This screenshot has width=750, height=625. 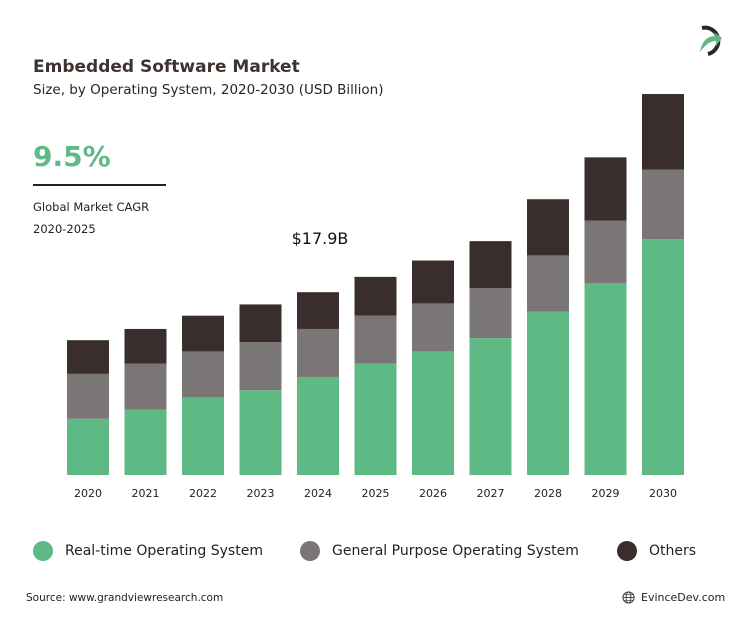 What do you see at coordinates (318, 493) in the screenshot?
I see `x-tick-label: 2024` at bounding box center [318, 493].